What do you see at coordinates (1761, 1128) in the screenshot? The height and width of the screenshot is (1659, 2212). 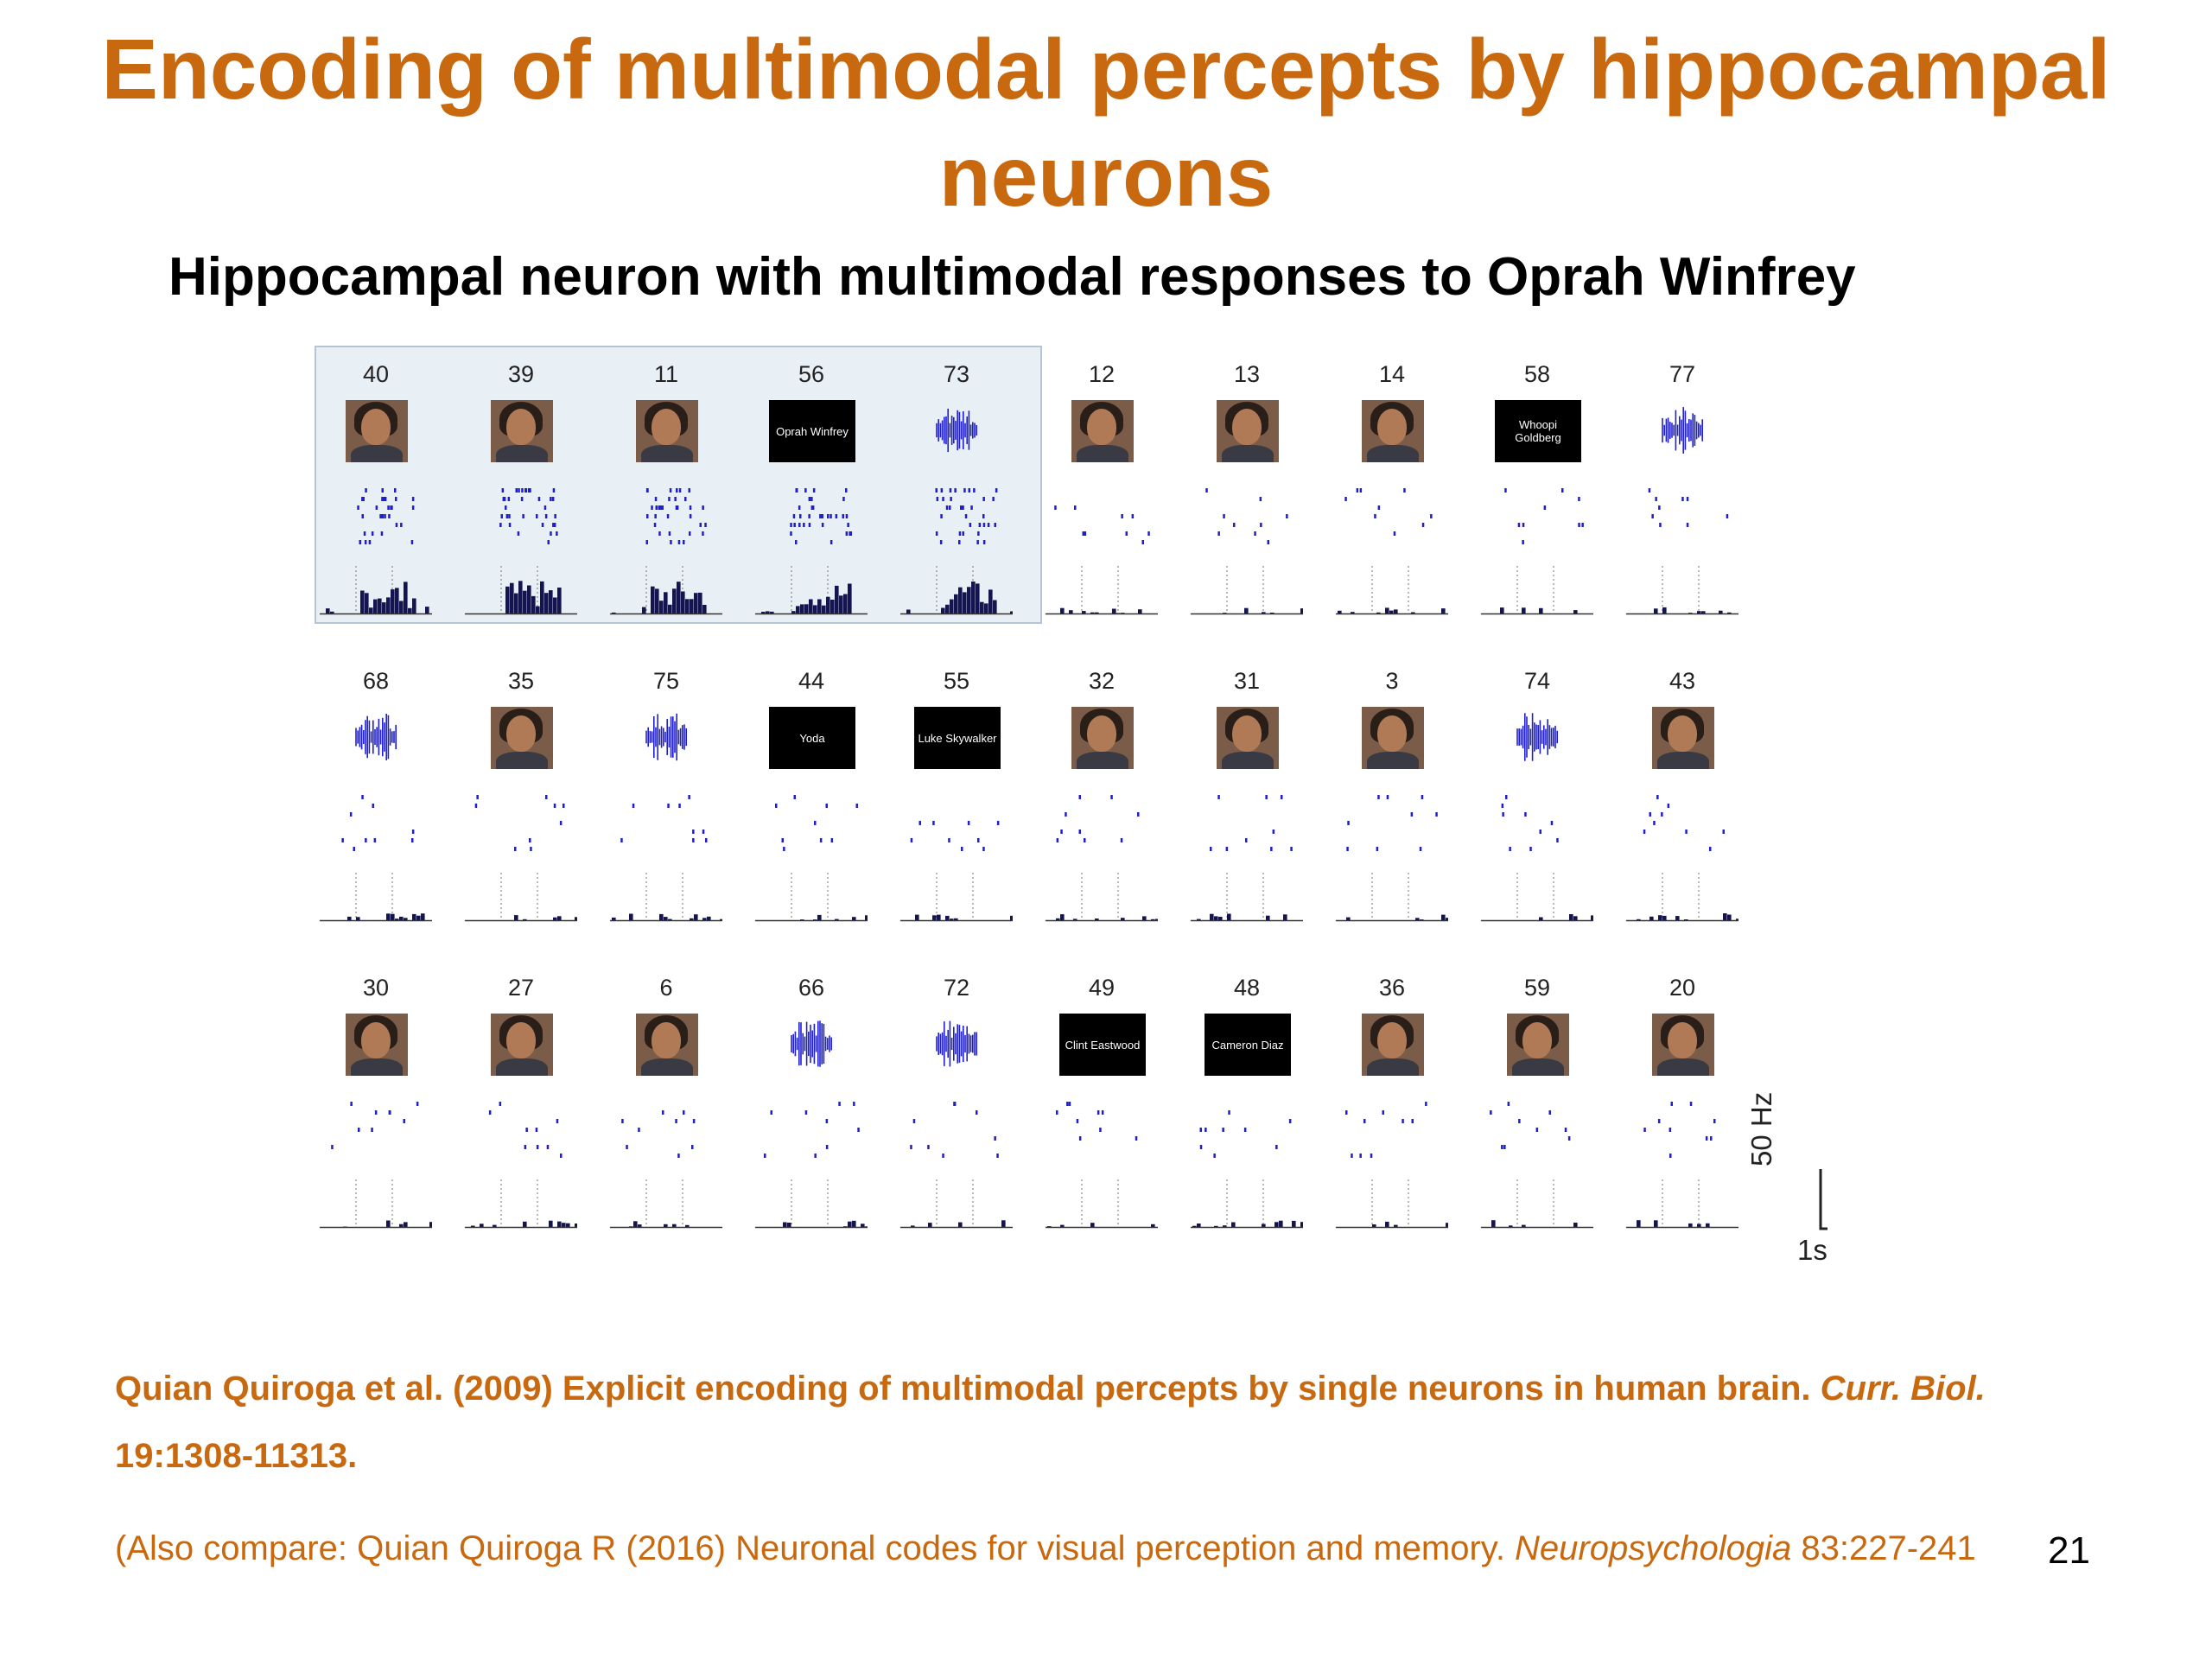 I see `scale-y-label: 50 Hz` at bounding box center [1761, 1128].